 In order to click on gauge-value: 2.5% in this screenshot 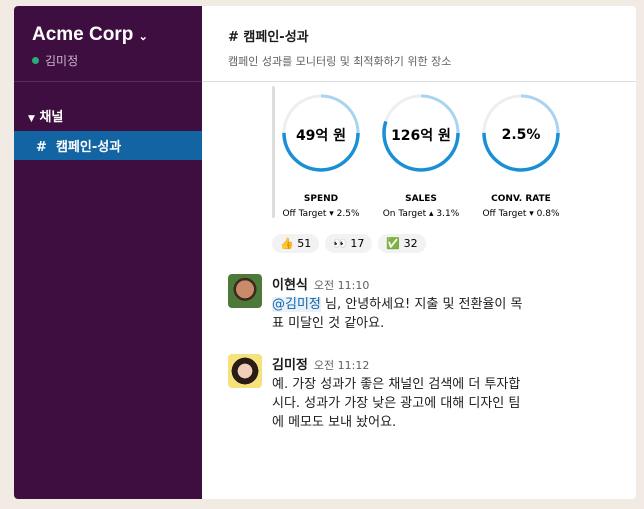, I will do `click(521, 135)`.